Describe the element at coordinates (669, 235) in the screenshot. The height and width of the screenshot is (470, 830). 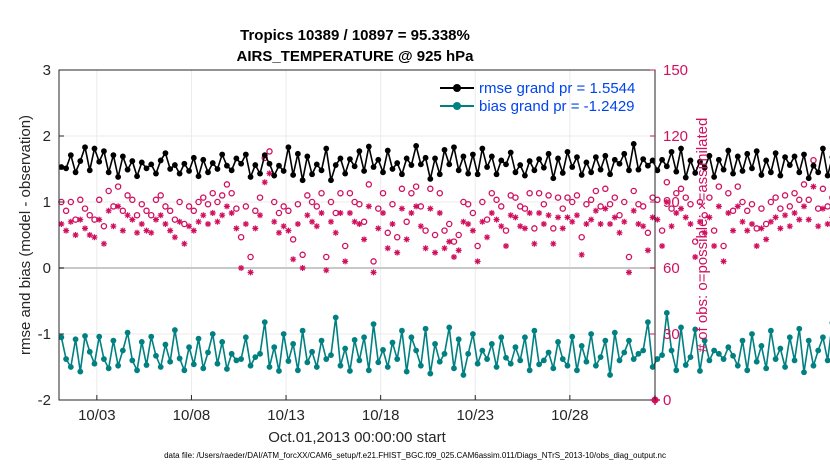
I see `right-y-axis: 0 30 60 90 120 150` at that location.